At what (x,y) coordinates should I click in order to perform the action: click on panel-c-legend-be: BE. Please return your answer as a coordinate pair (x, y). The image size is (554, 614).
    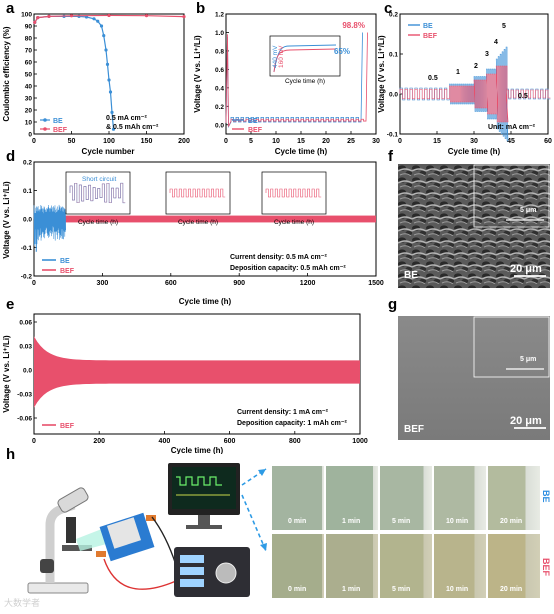
    Looking at the image, I should click on (428, 26).